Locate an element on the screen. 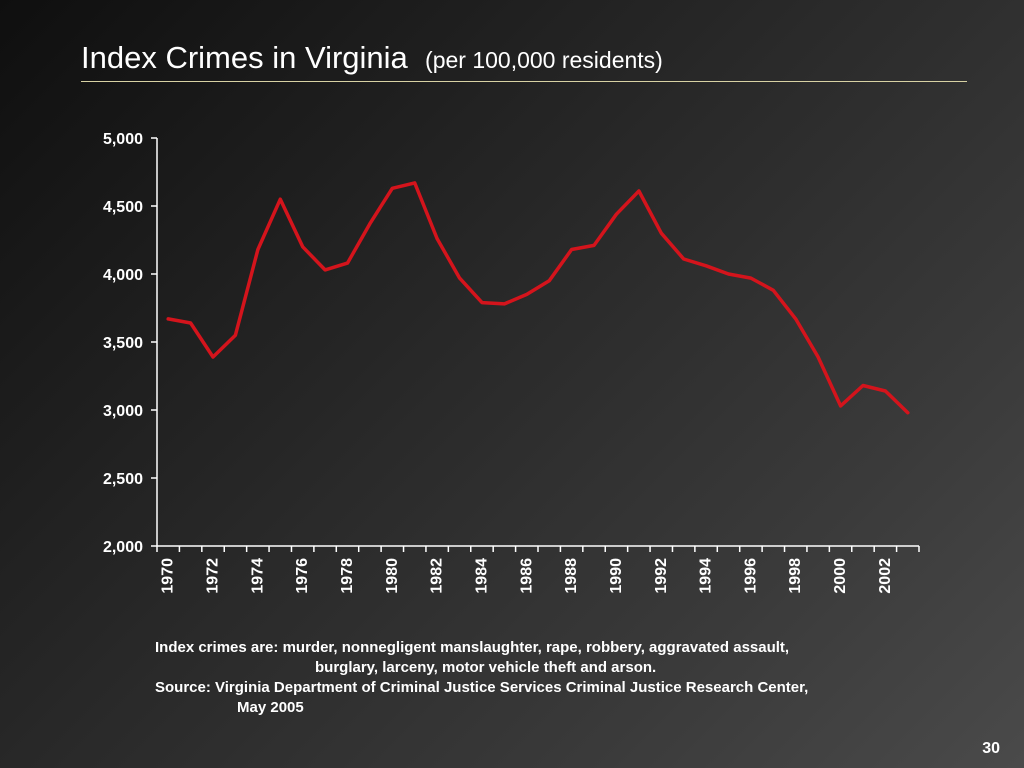 The width and height of the screenshot is (1024, 768). y-tick-label: 2,500 is located at coordinates (123, 479).